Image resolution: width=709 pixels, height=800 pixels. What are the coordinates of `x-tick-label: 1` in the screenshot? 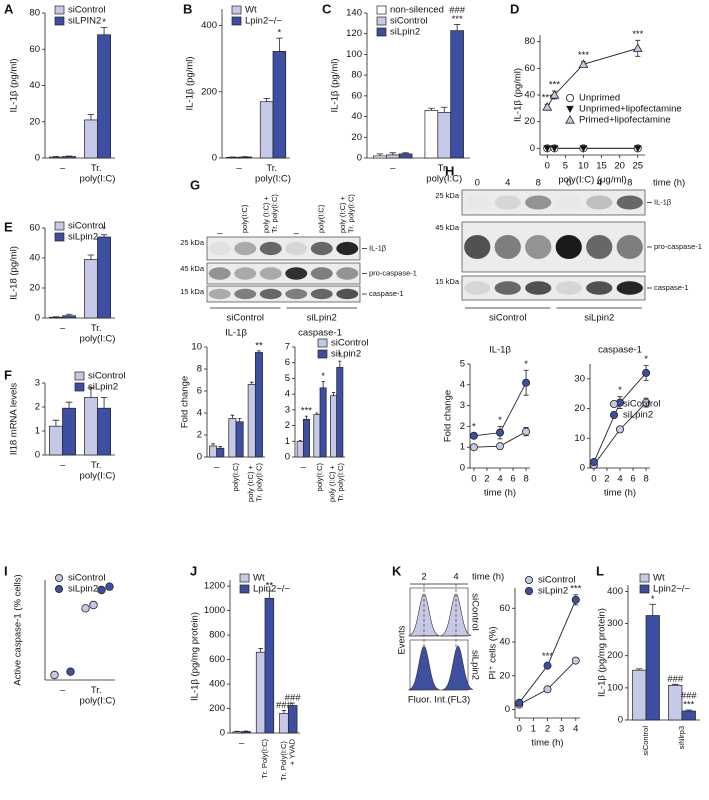 It's located at (533, 729).